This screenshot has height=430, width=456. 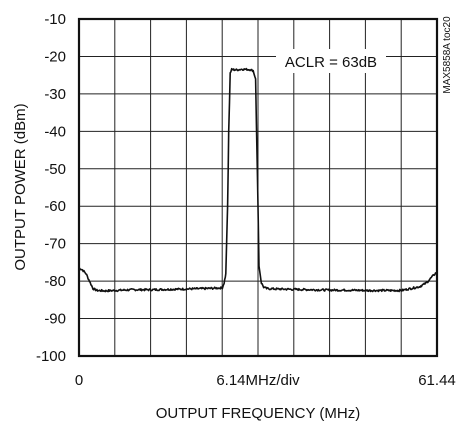 I want to click on y-tick-label: -70, so click(x=55, y=244).